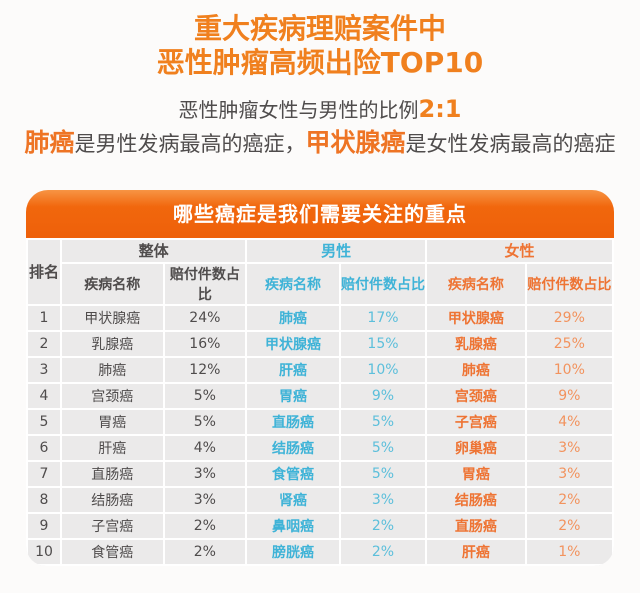  I want to click on male-disease-cell: 肝癌, so click(293, 369).